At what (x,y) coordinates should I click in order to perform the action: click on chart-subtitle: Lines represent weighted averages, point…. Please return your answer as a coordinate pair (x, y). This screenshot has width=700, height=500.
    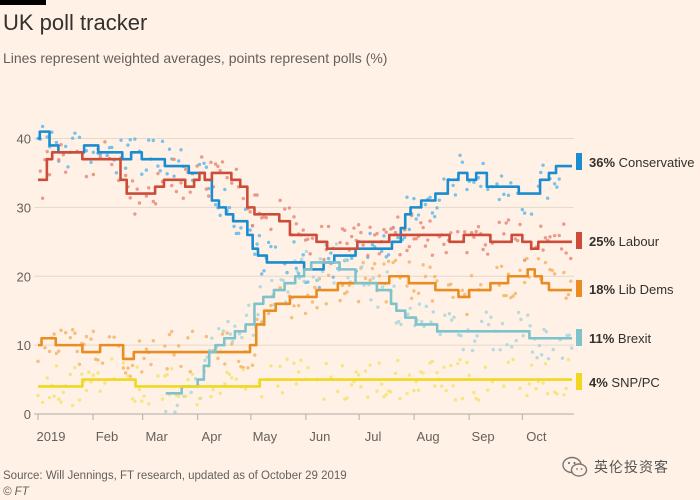
    Looking at the image, I should click on (195, 58).